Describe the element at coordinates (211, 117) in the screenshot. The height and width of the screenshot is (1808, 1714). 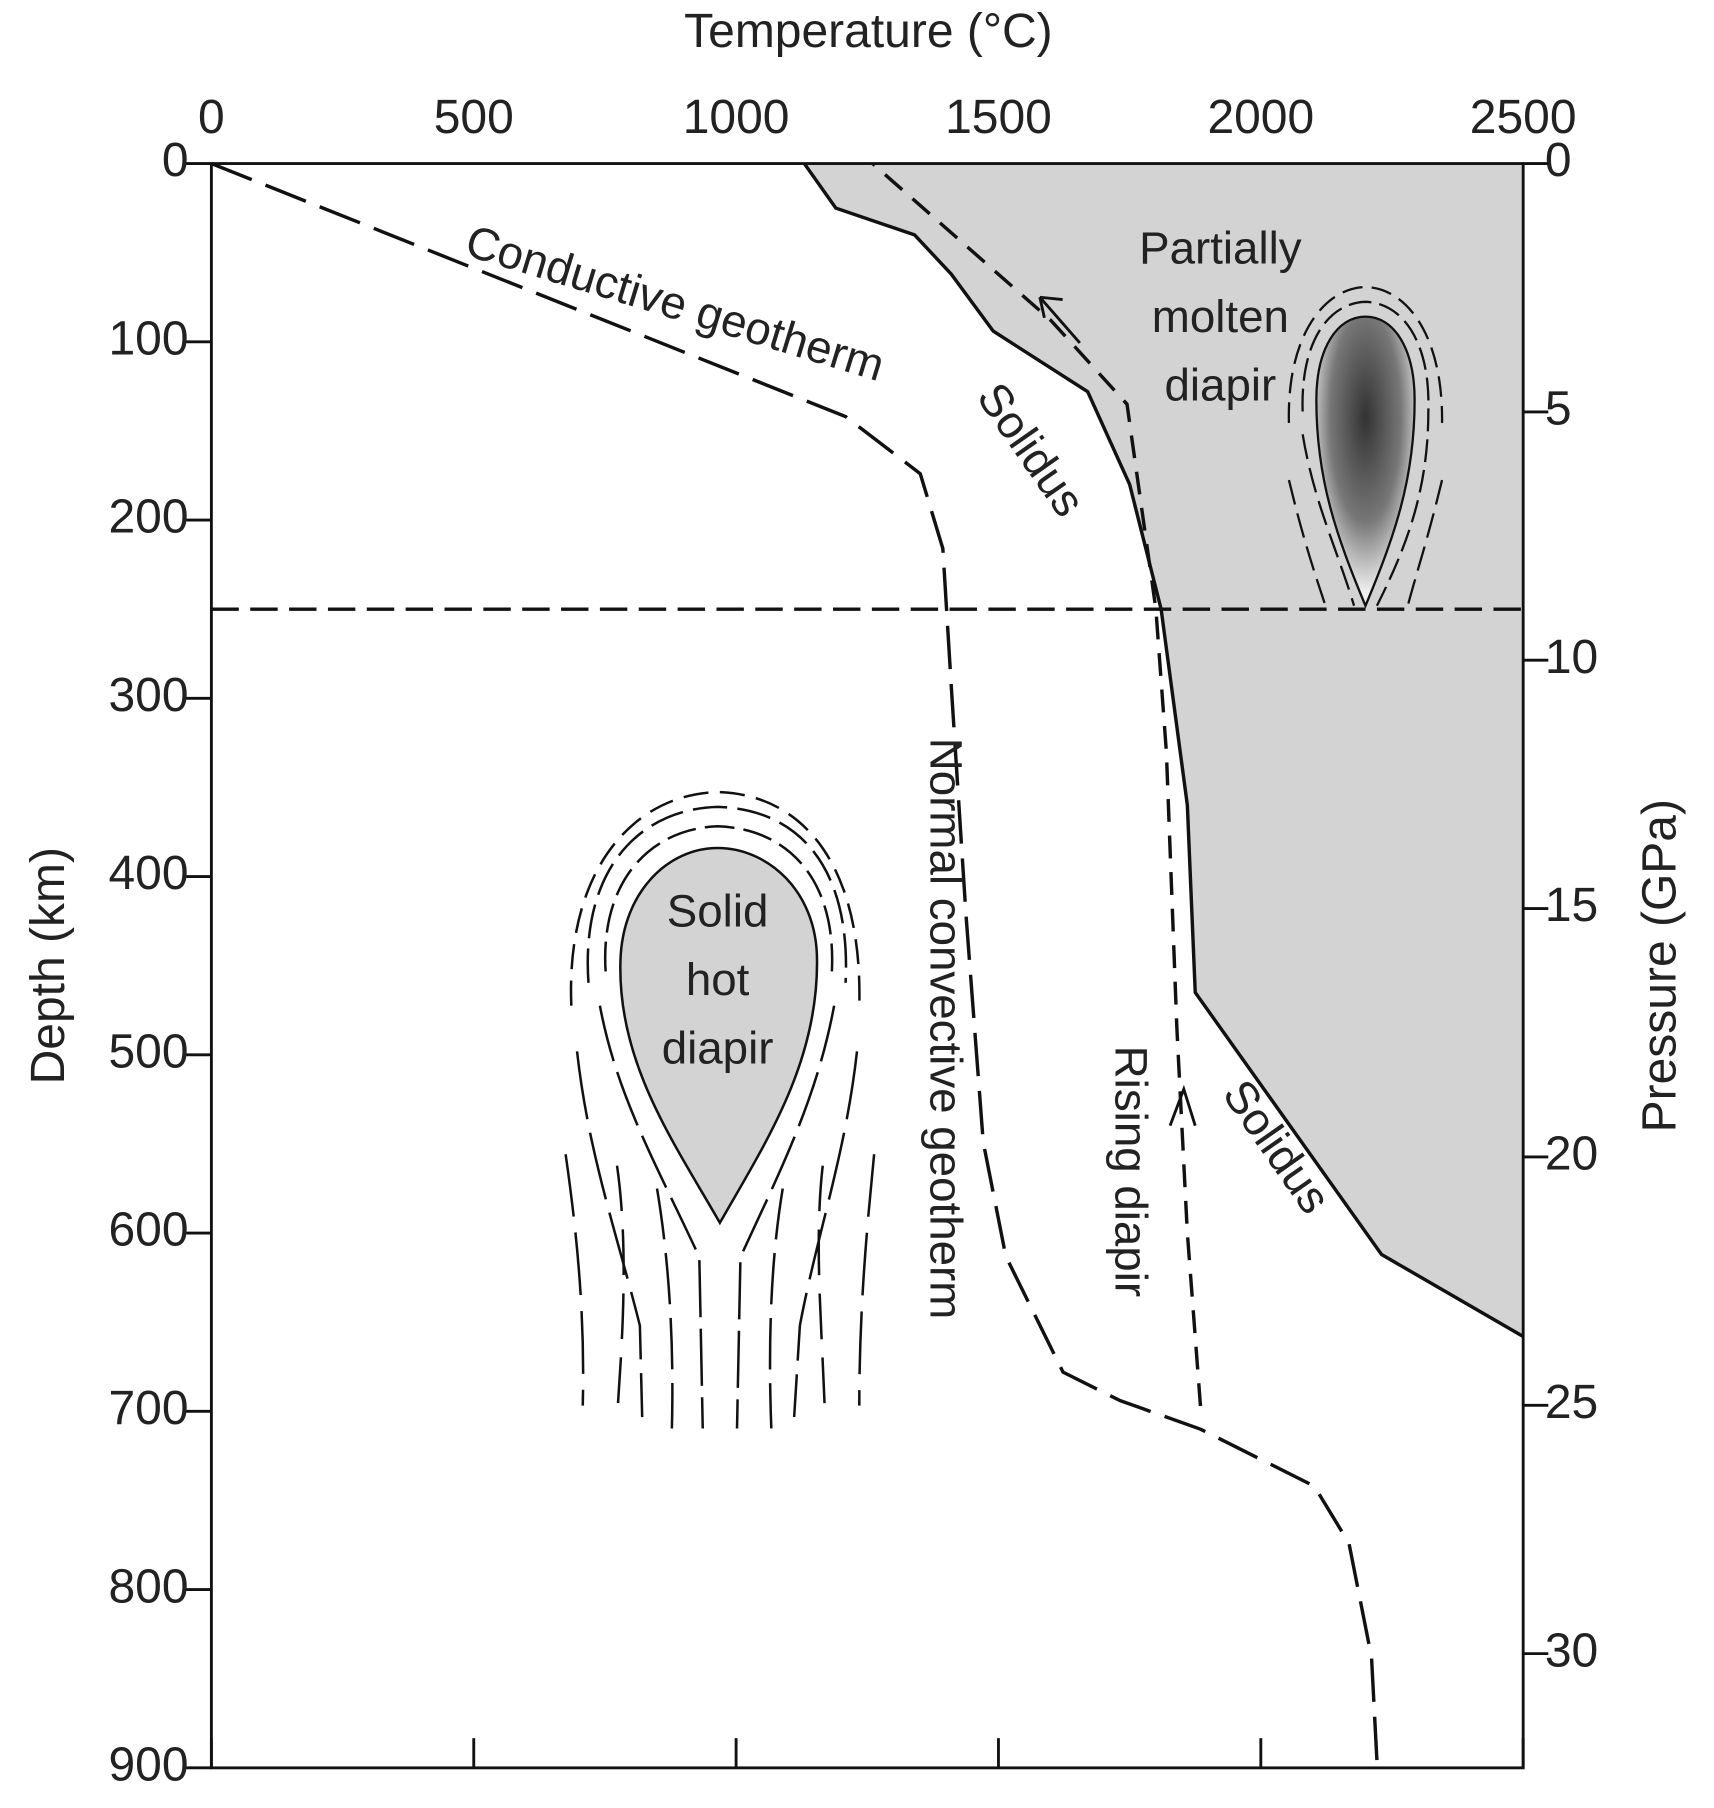
I see `x-tick-label: 0` at that location.